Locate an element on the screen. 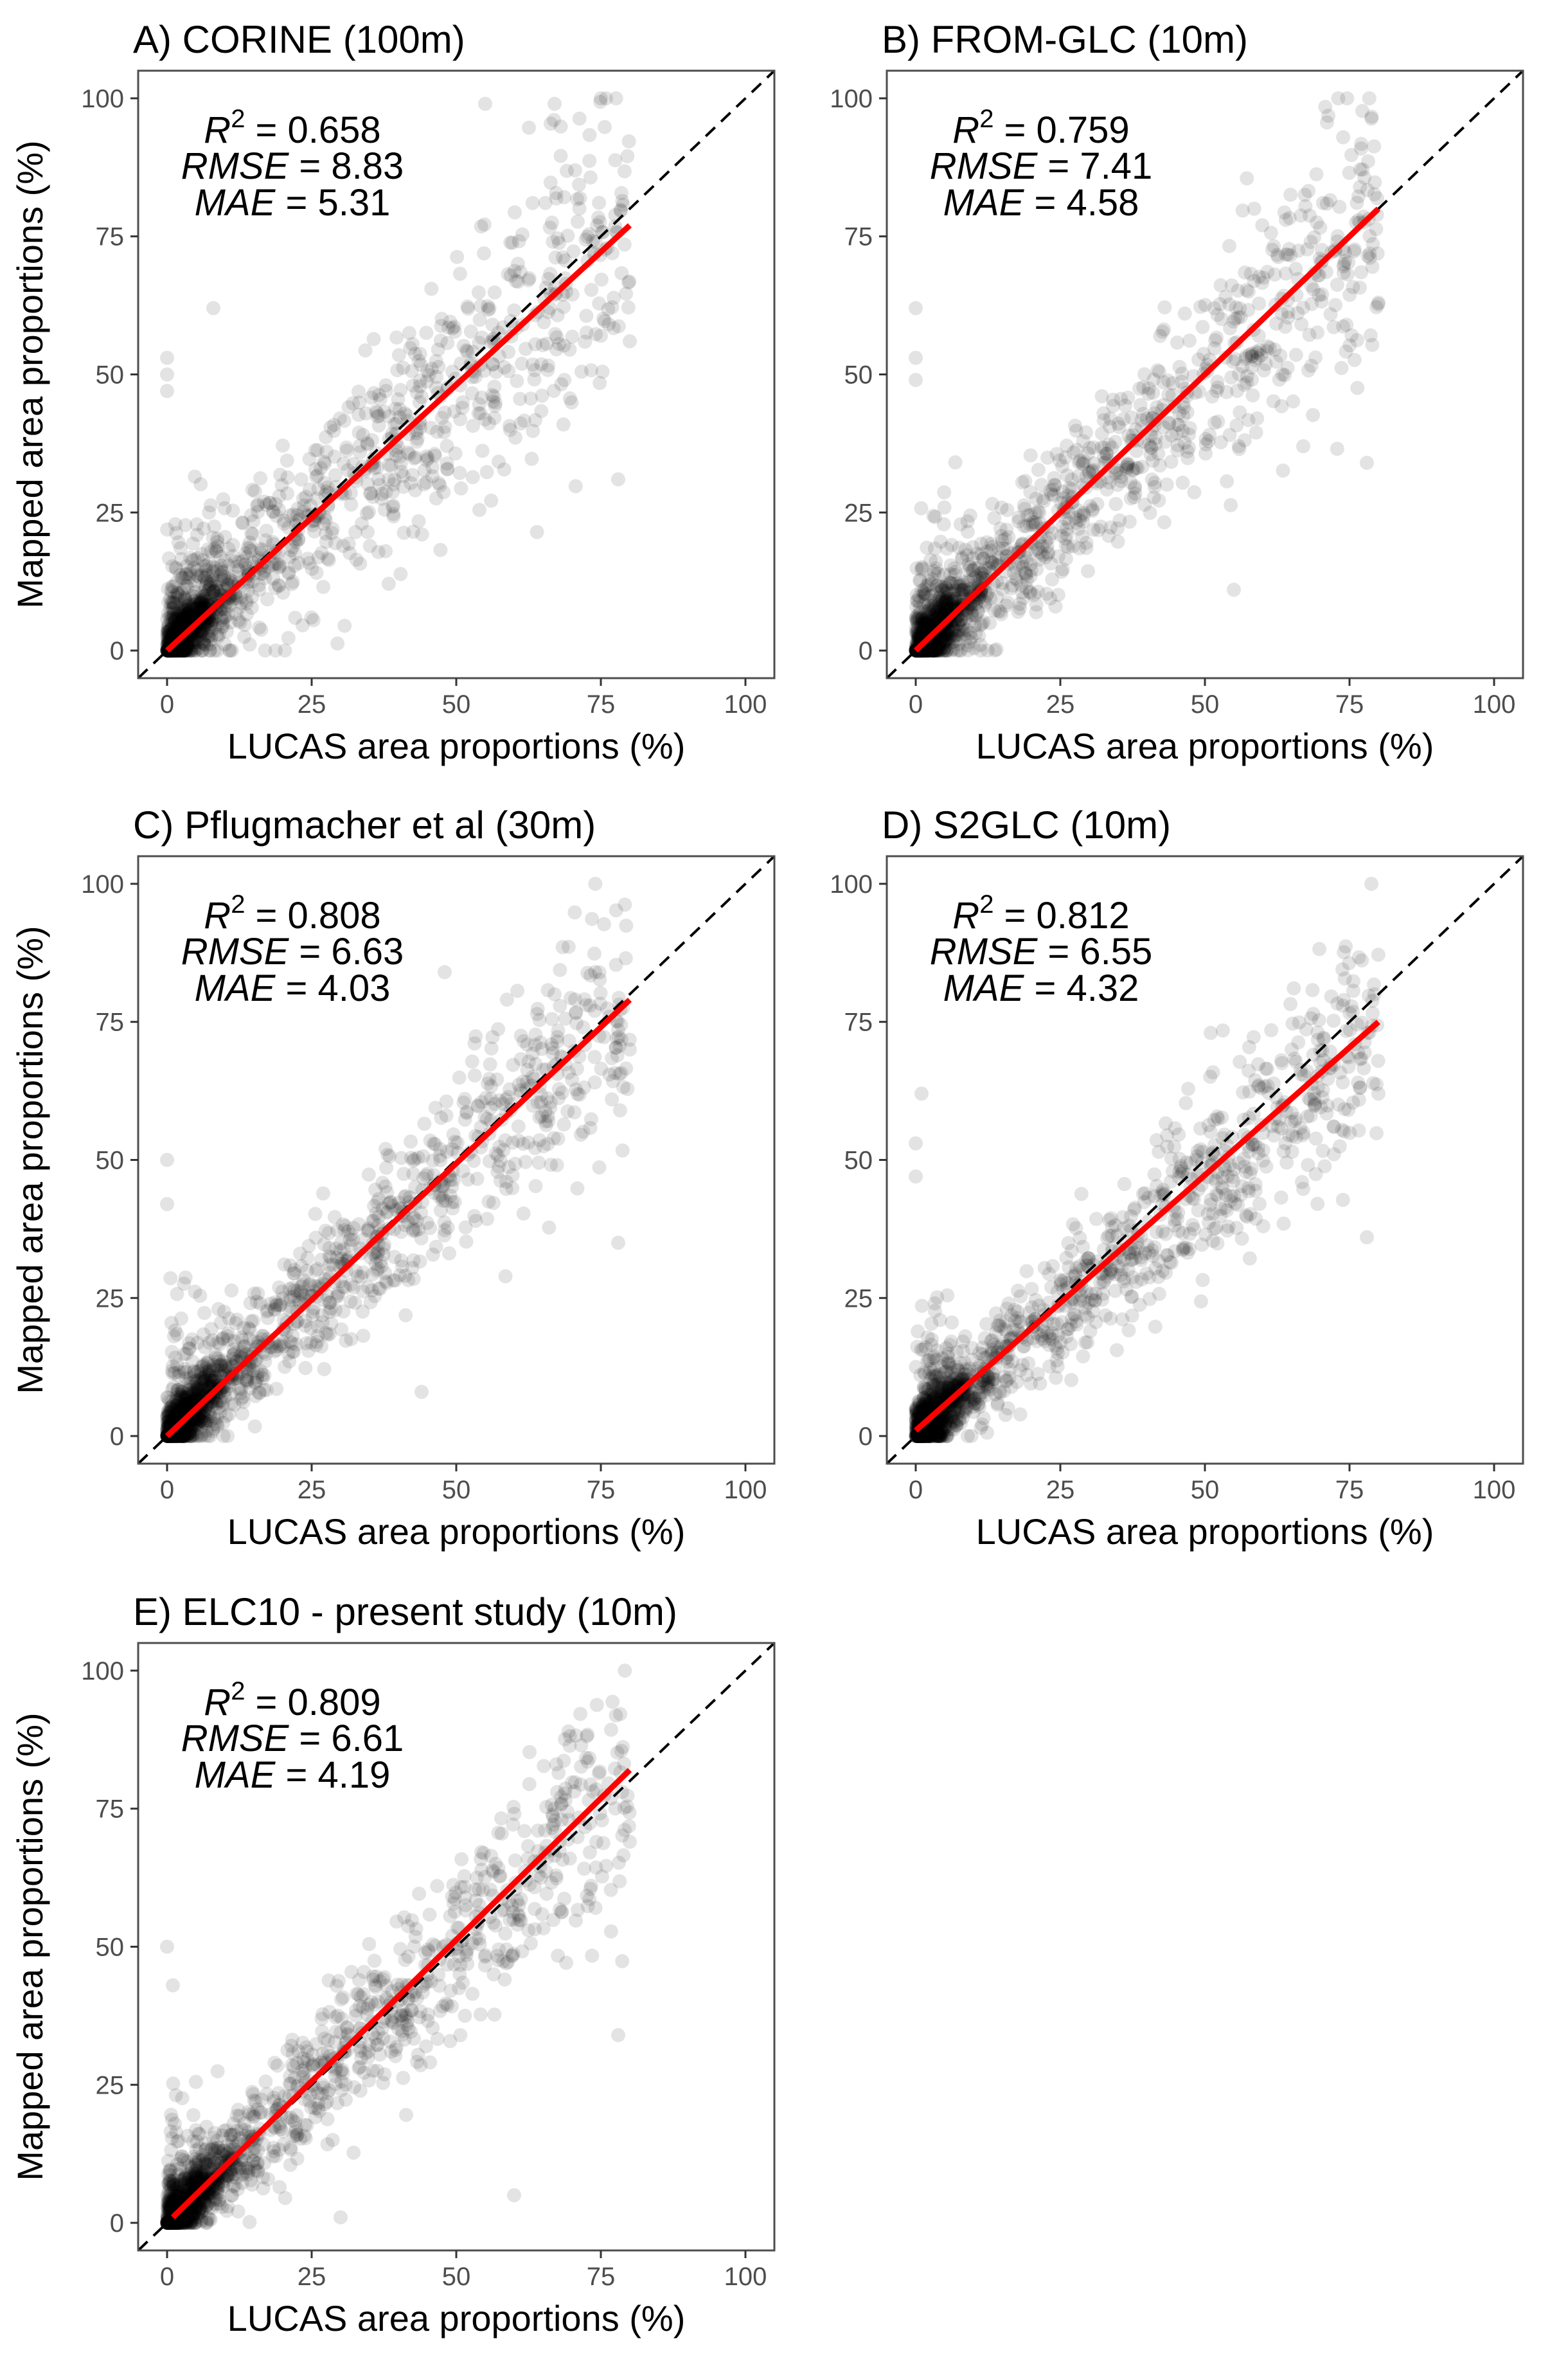 The width and height of the screenshot is (1568, 2361). scatter-points is located at coordinates (398, 375).